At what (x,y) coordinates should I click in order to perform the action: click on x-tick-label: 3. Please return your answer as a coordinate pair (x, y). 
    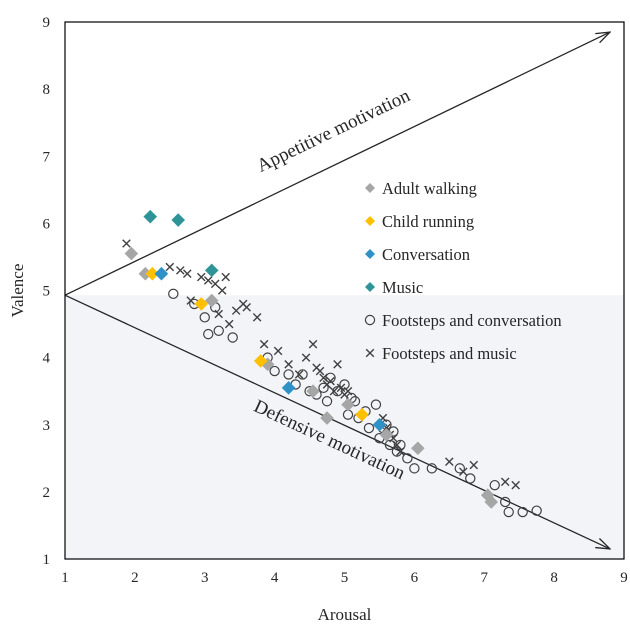
    Looking at the image, I should click on (205, 578).